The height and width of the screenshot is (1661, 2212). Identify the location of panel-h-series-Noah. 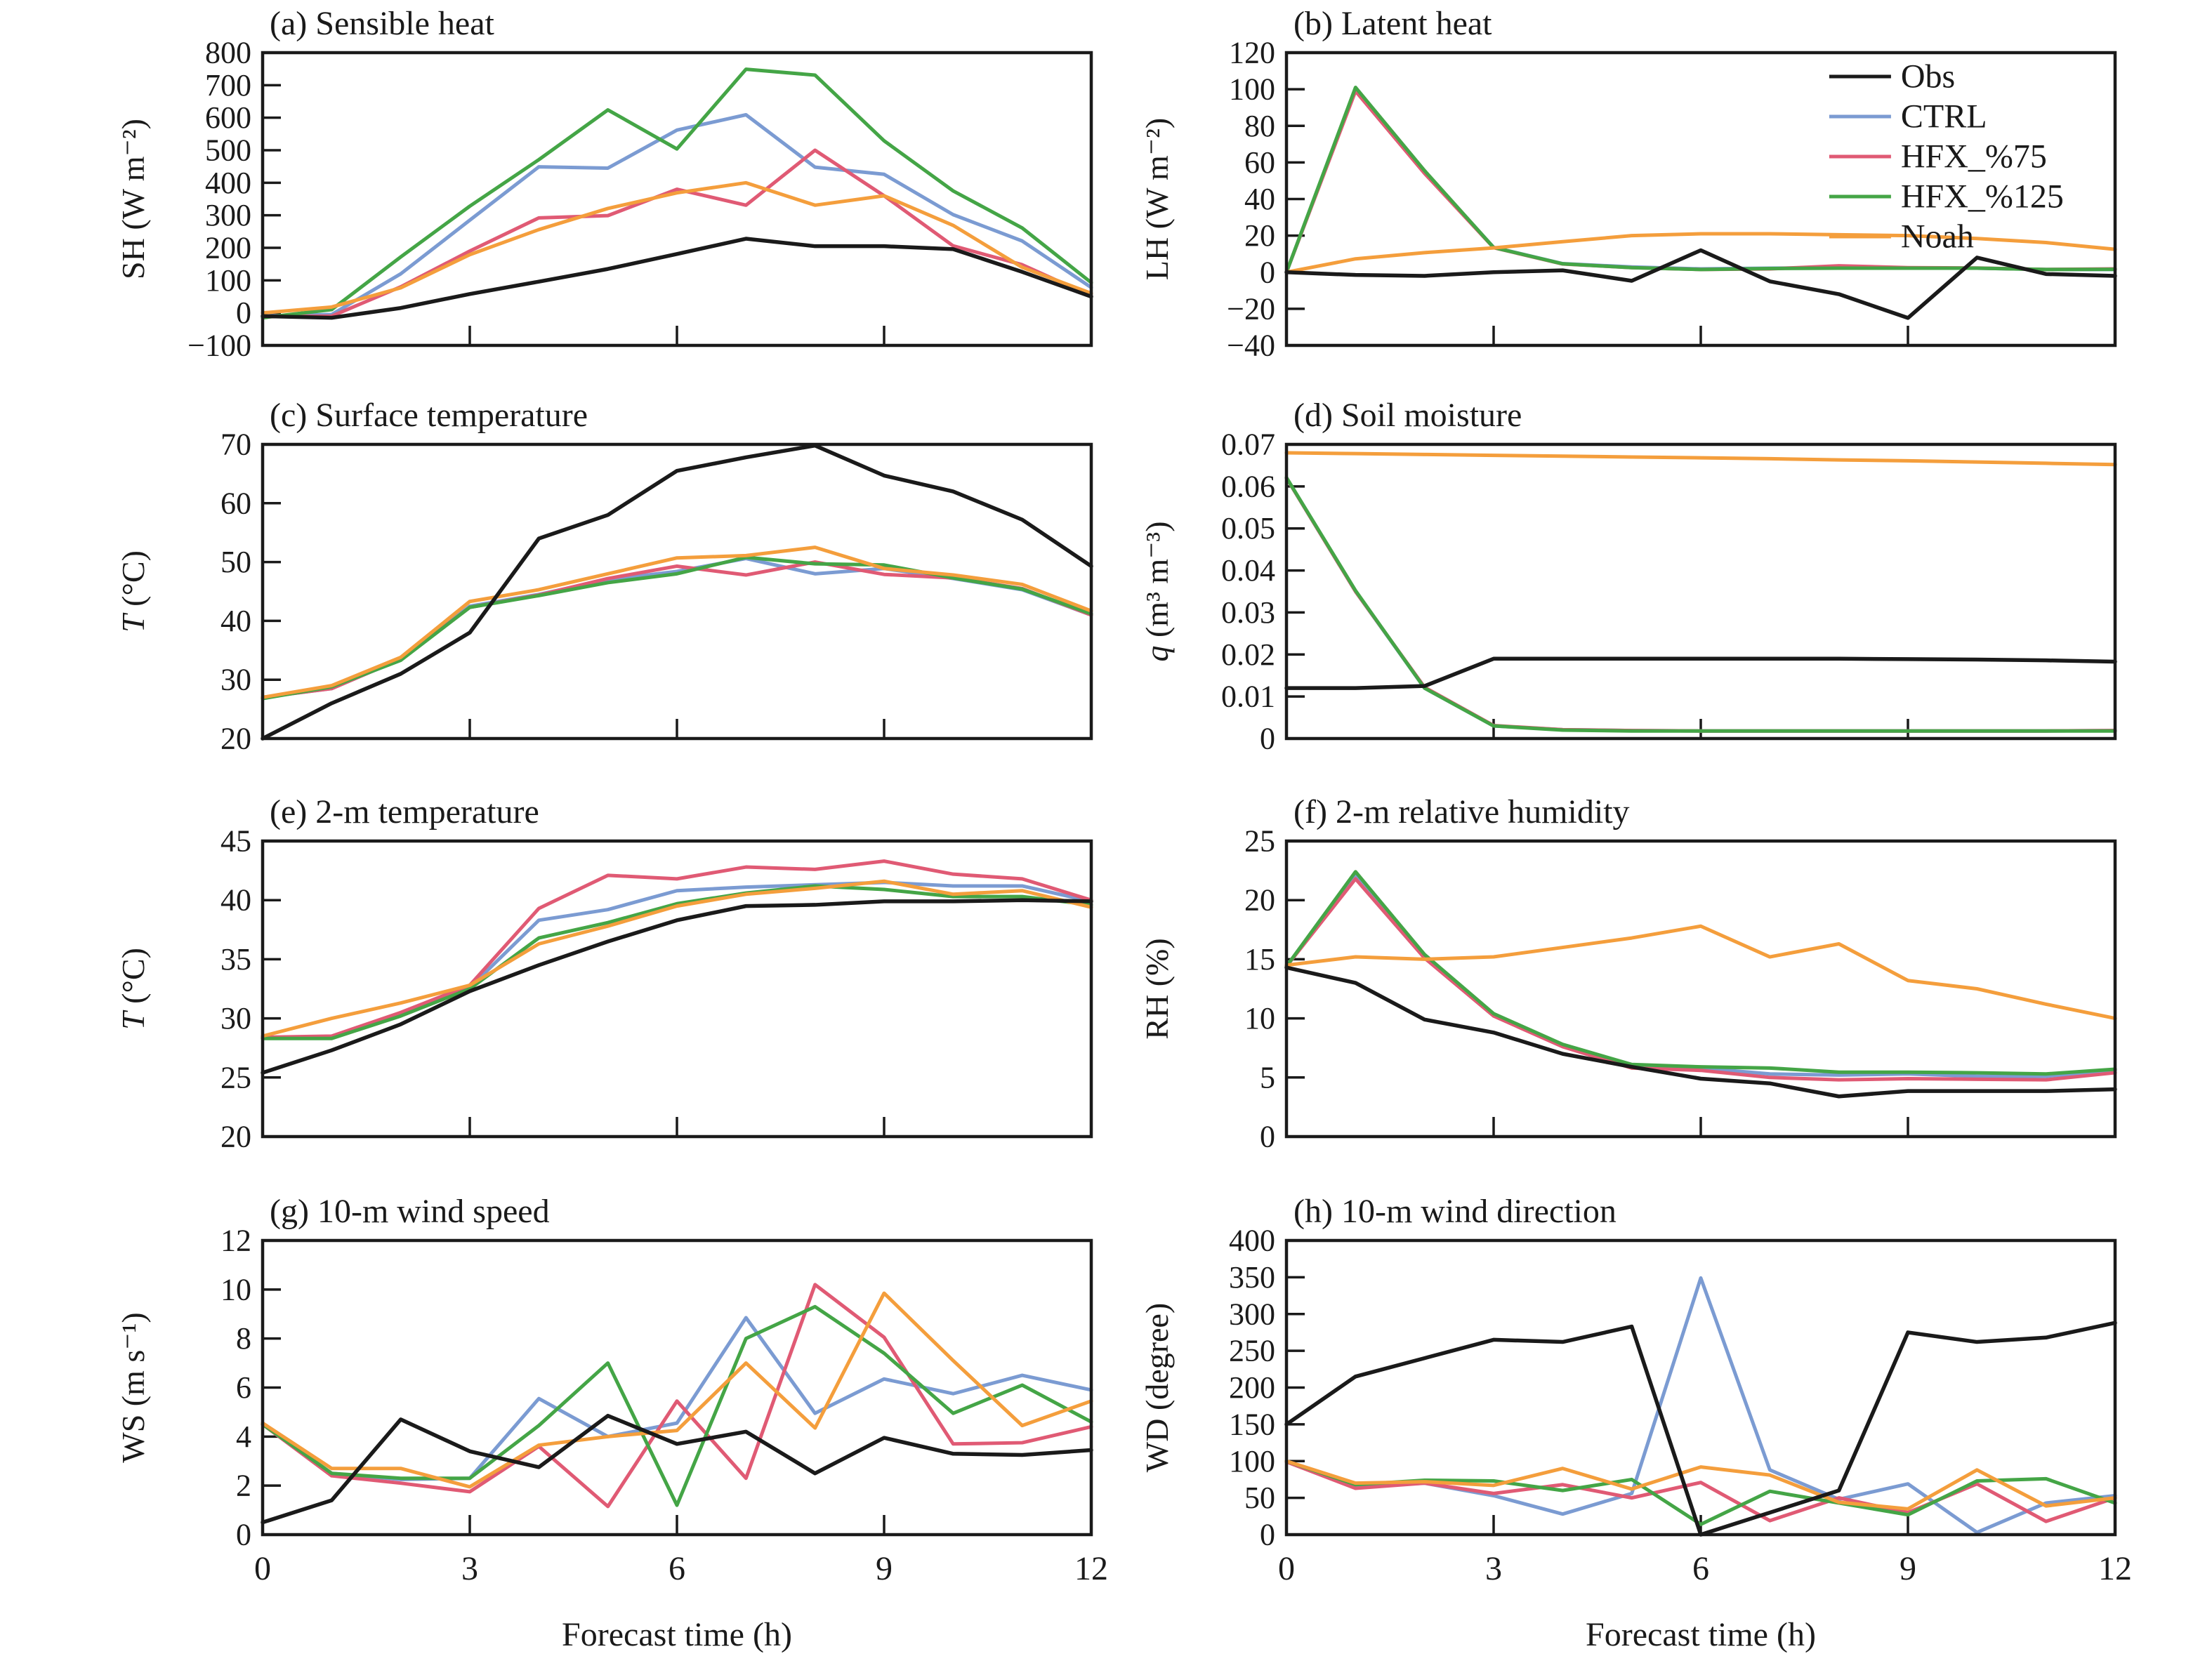
(1701, 1485).